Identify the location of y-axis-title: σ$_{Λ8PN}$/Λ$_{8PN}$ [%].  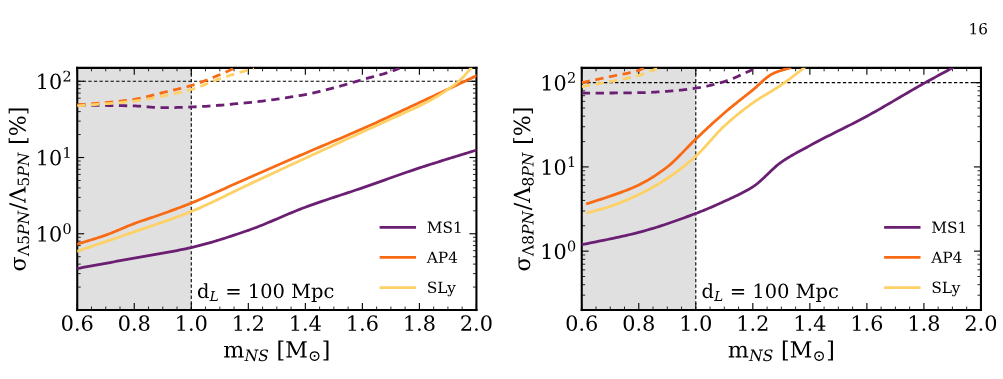
(523, 189).